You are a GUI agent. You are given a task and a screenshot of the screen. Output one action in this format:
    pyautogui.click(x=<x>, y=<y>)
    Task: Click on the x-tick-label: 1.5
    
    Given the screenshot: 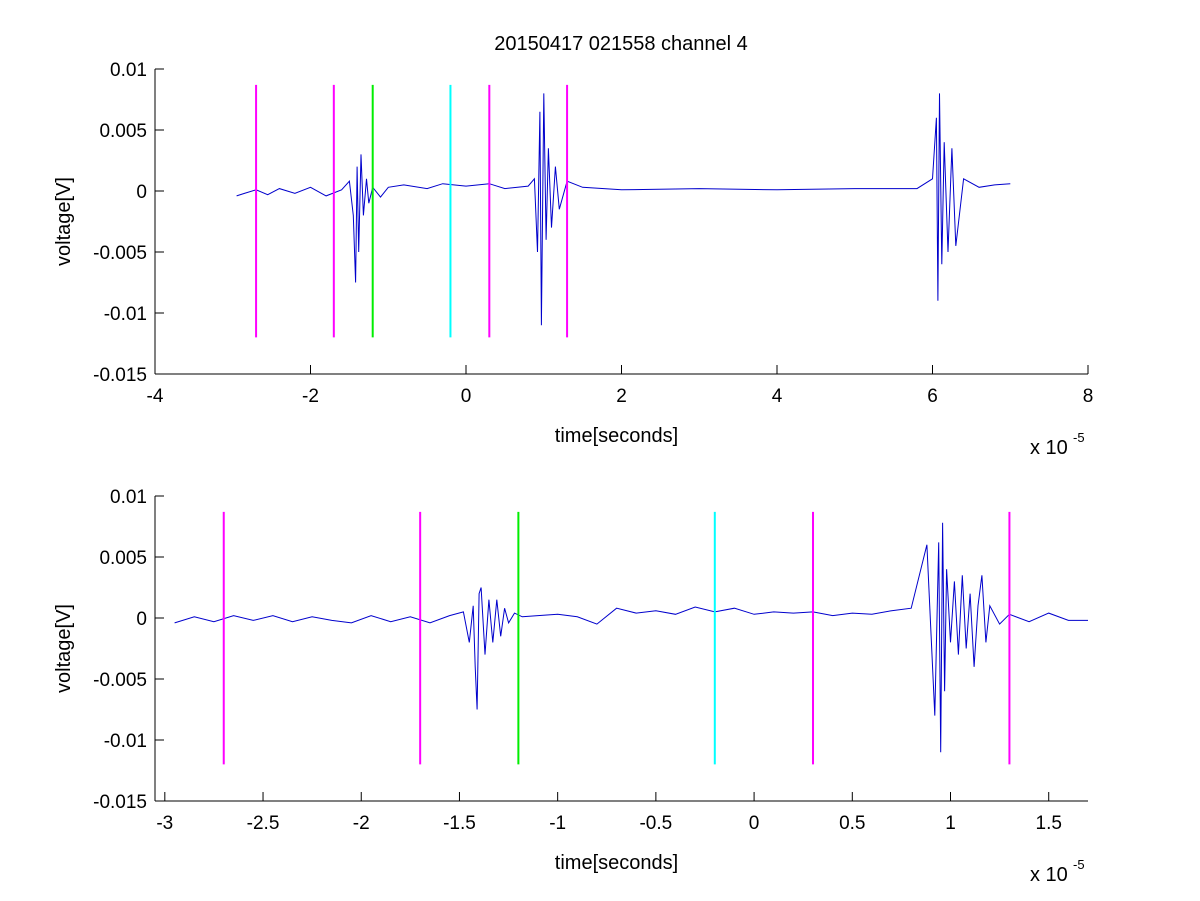 What is the action you would take?
    pyautogui.click(x=1049, y=823)
    